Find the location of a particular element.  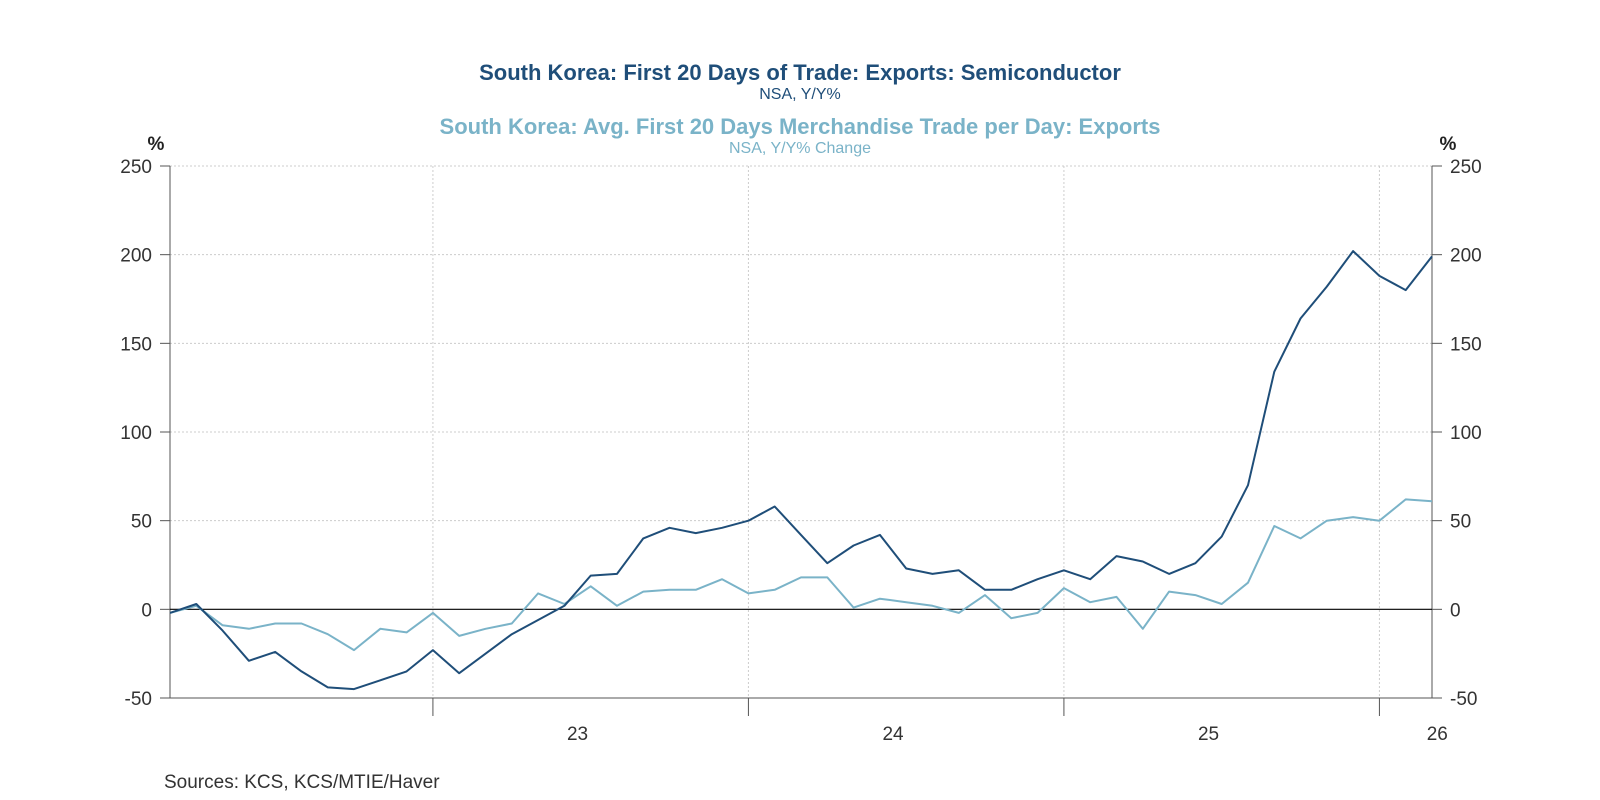

y-tick-label-right: 250 is located at coordinates (1466, 167).